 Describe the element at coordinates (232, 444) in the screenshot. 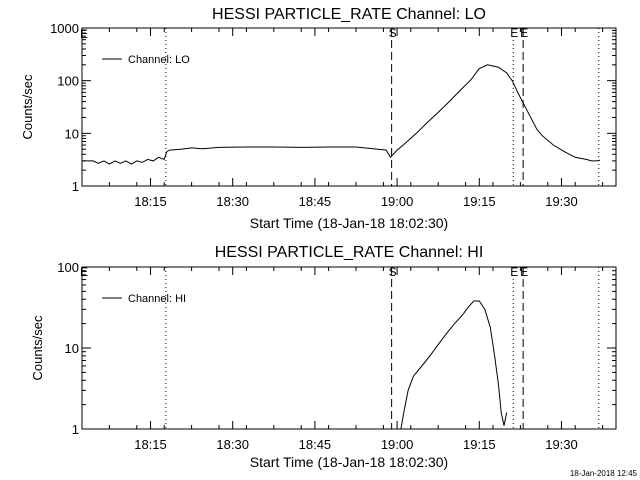

I see `x-tick-label-hi: 18:30` at that location.